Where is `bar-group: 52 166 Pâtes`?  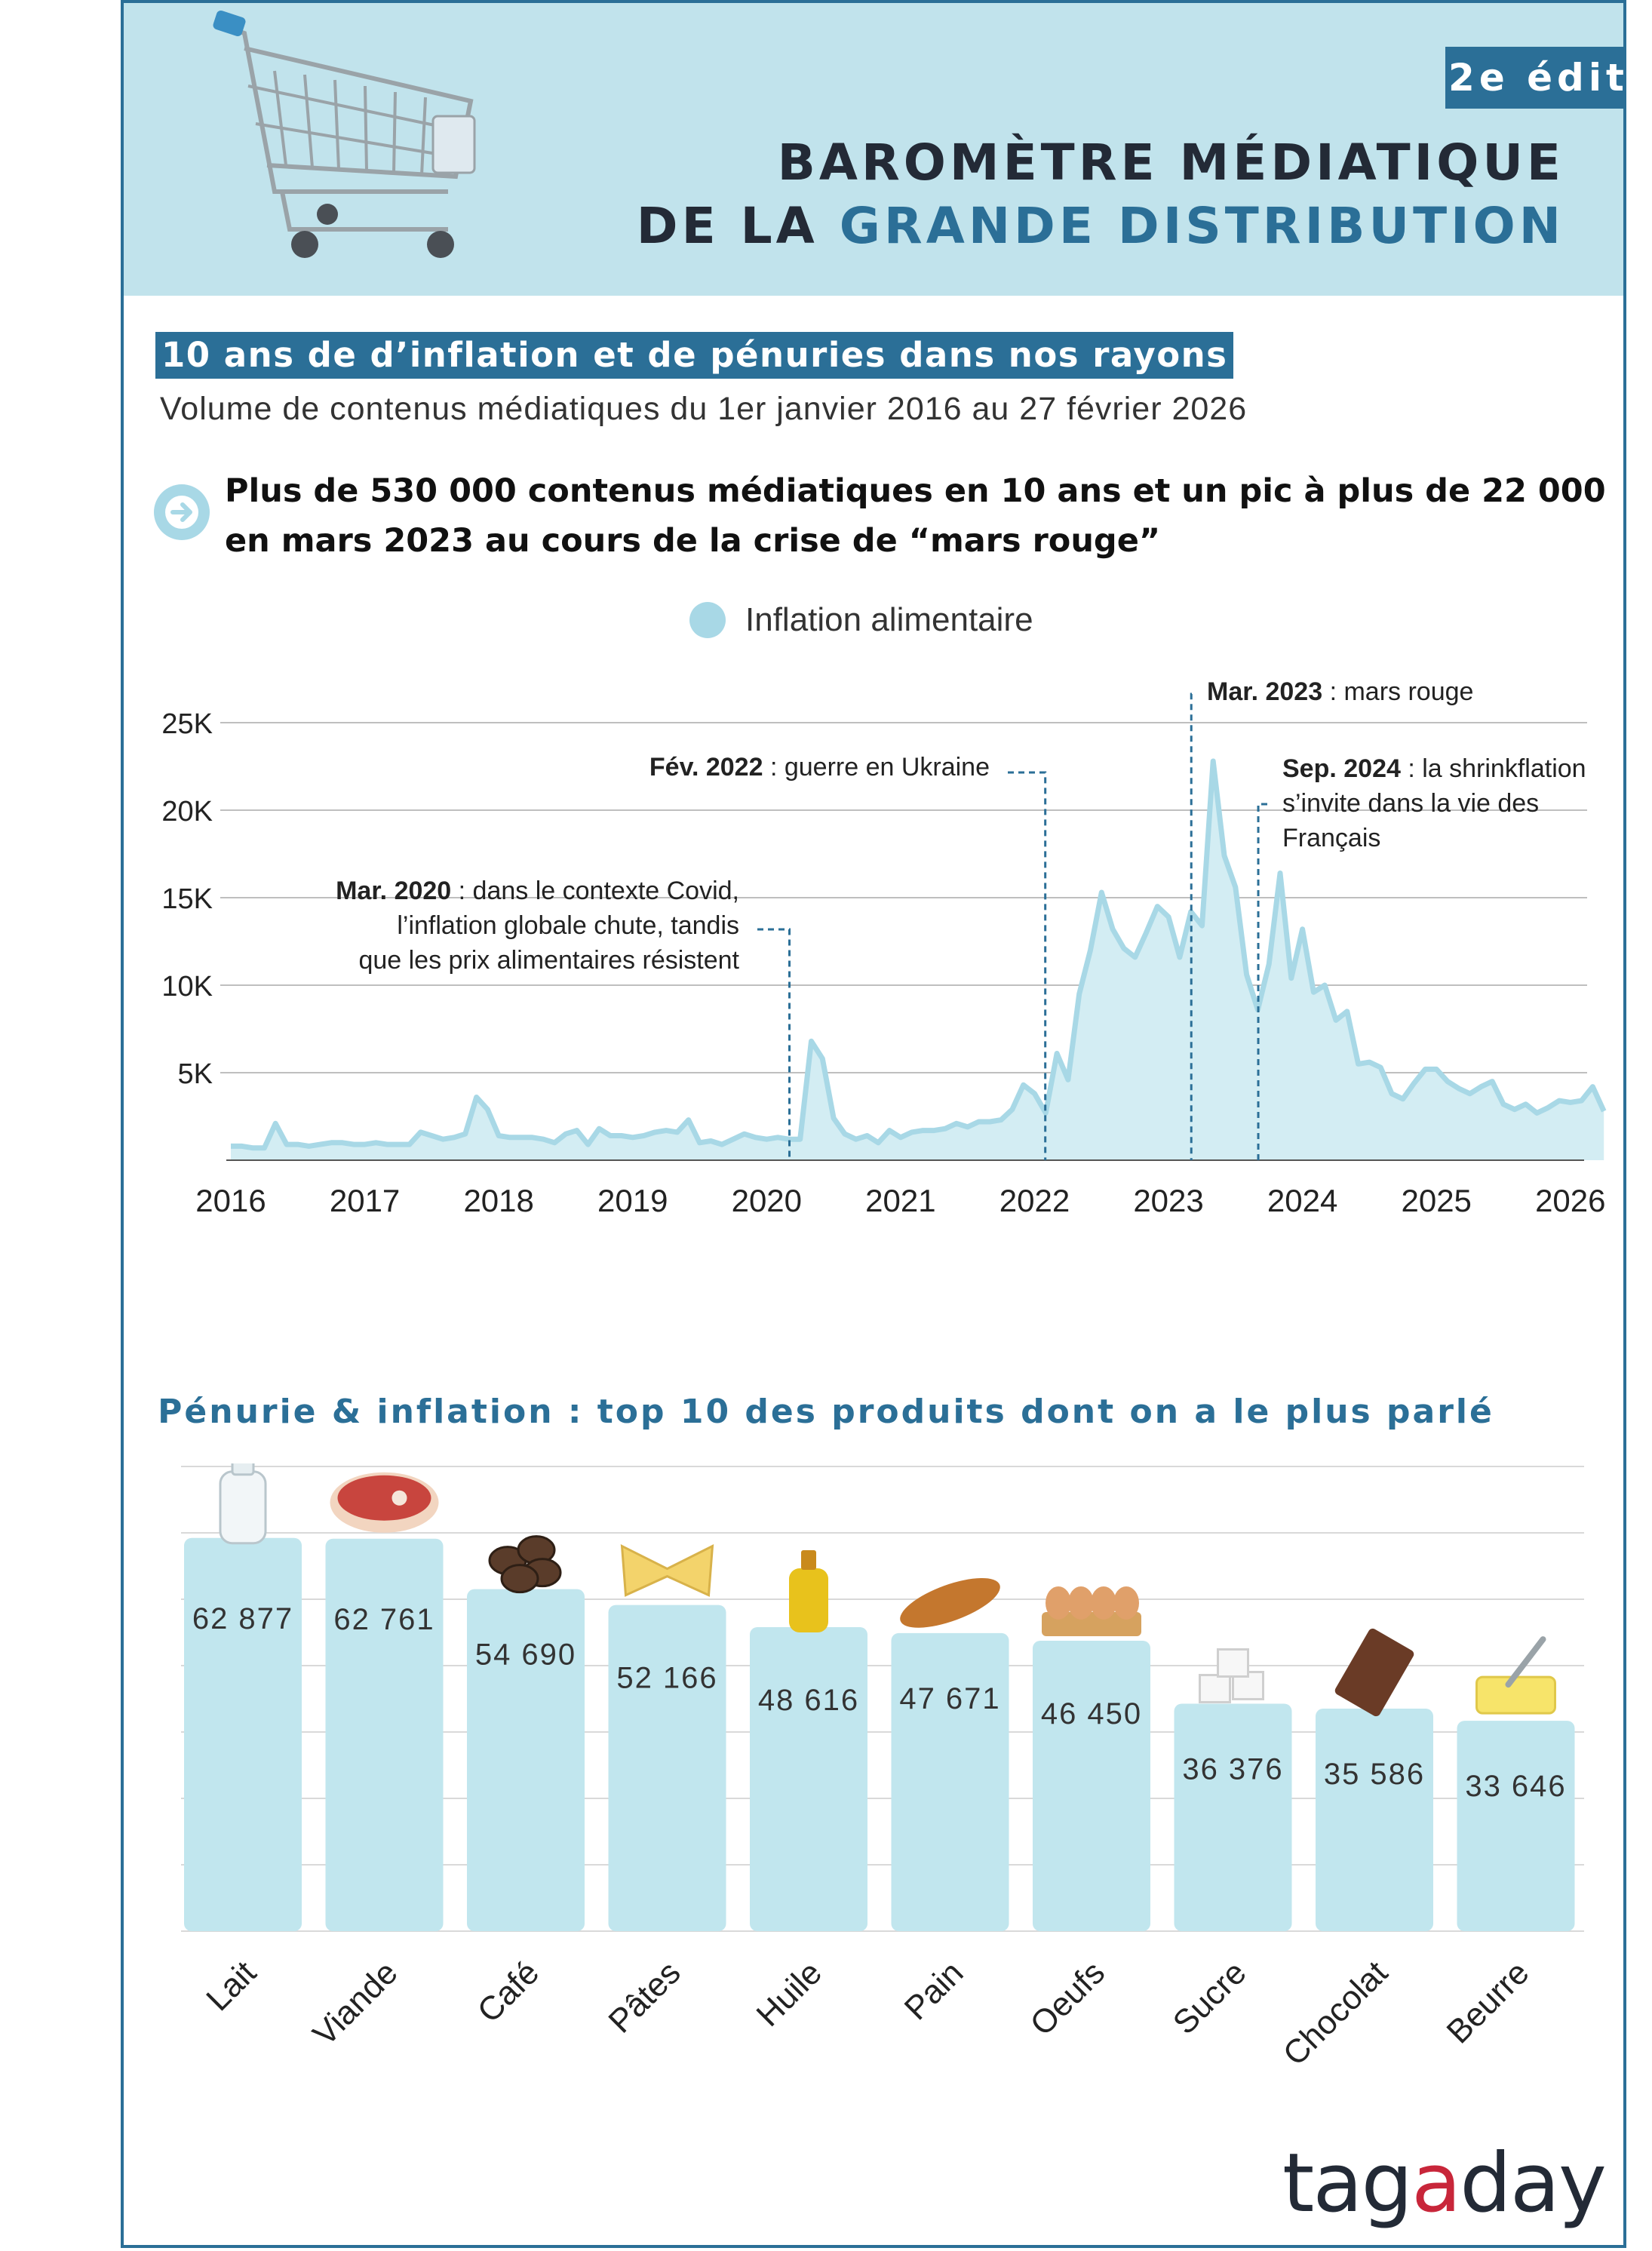 bar-group: 52 166 Pâtes is located at coordinates (663, 1792).